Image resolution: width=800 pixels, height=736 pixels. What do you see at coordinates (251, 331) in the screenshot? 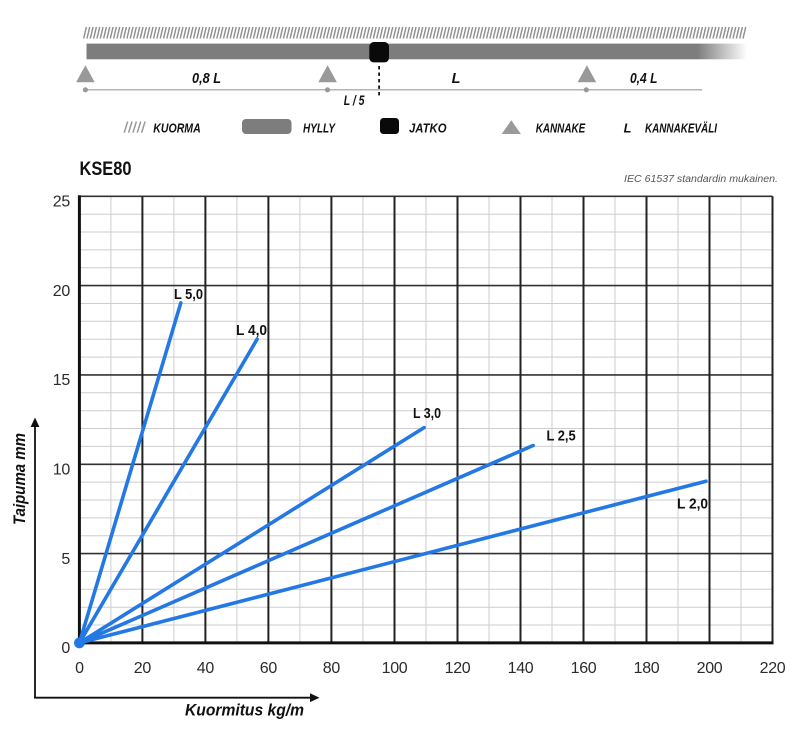
I see `svg-text: L 4,0` at bounding box center [251, 331].